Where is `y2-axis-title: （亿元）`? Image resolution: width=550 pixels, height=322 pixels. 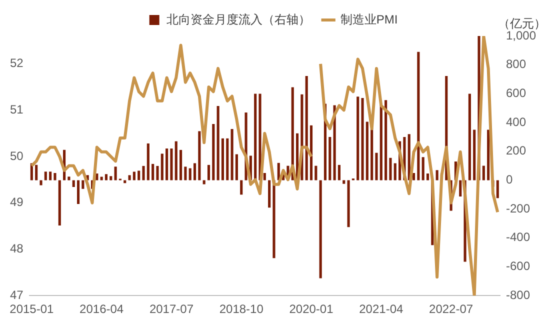 y2-axis-title: （亿元） is located at coordinates (522, 23).